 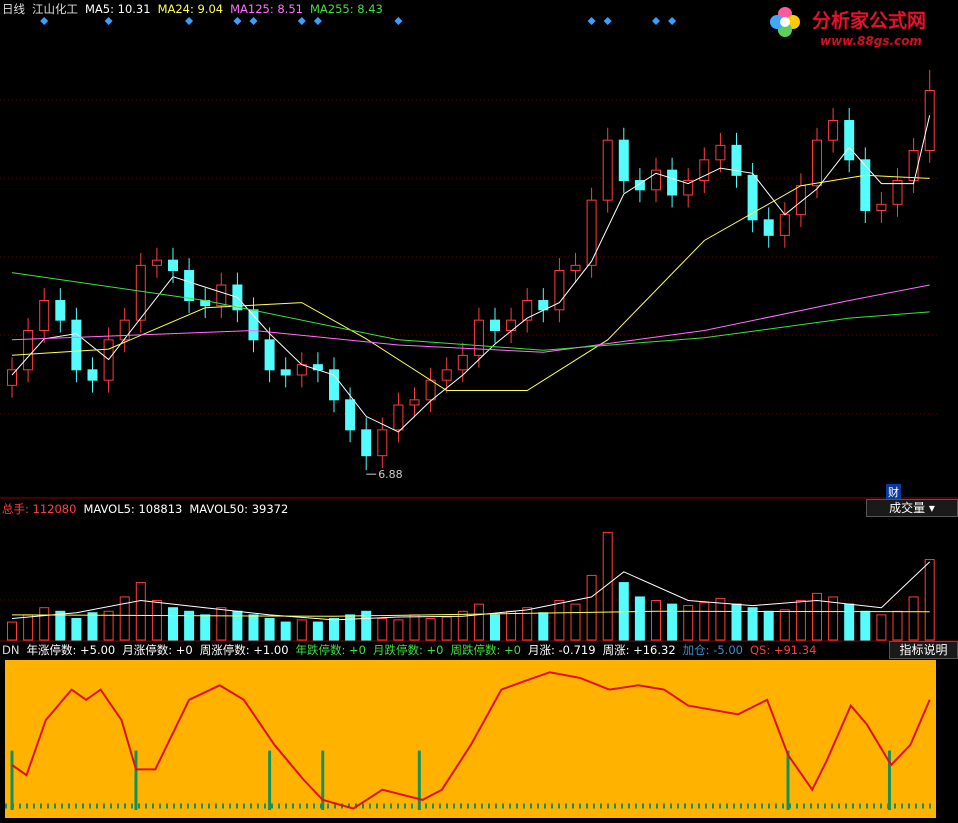 I want to click on stock-name: 江山化工, so click(x=55, y=9).